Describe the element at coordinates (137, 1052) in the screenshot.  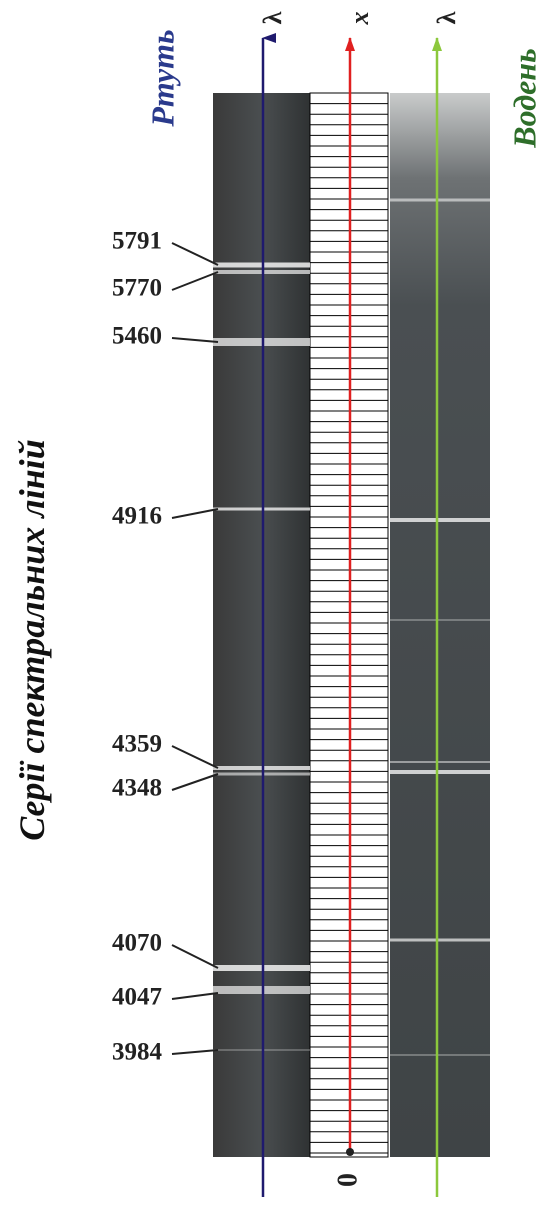
I see `wavelength-label: 3984` at that location.